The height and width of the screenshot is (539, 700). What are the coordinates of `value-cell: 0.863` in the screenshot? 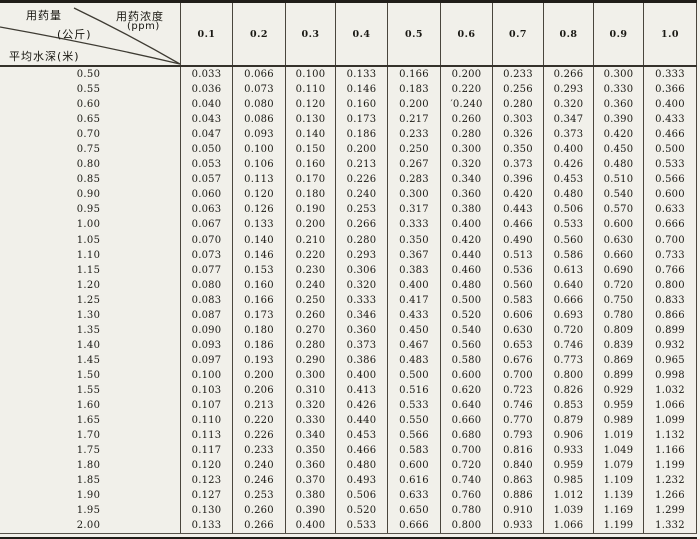 It's located at (517, 481).